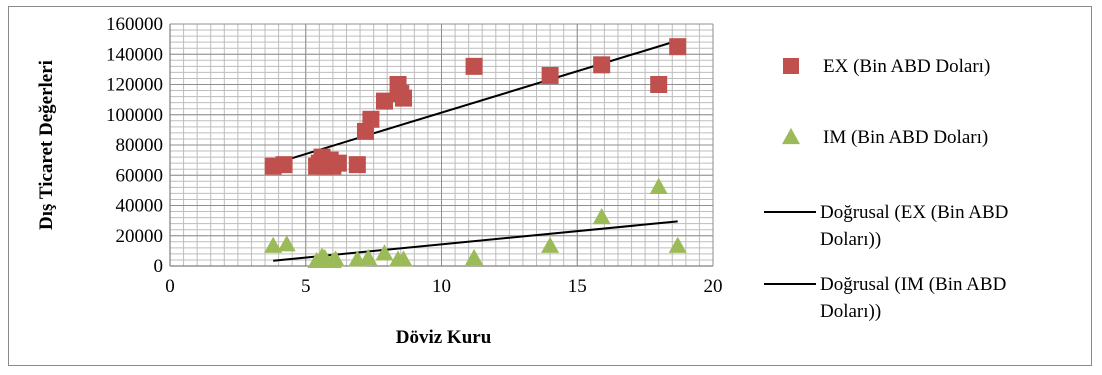  Describe the element at coordinates (140, 175) in the screenshot. I see `y-tick-label: 60000` at that location.